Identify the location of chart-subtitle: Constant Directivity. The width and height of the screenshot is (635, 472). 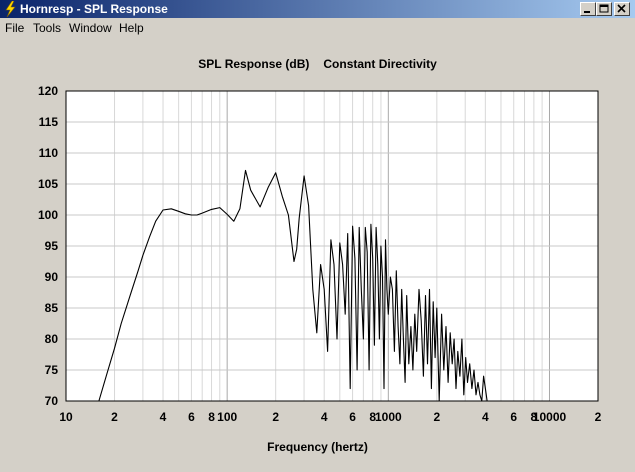
(380, 64).